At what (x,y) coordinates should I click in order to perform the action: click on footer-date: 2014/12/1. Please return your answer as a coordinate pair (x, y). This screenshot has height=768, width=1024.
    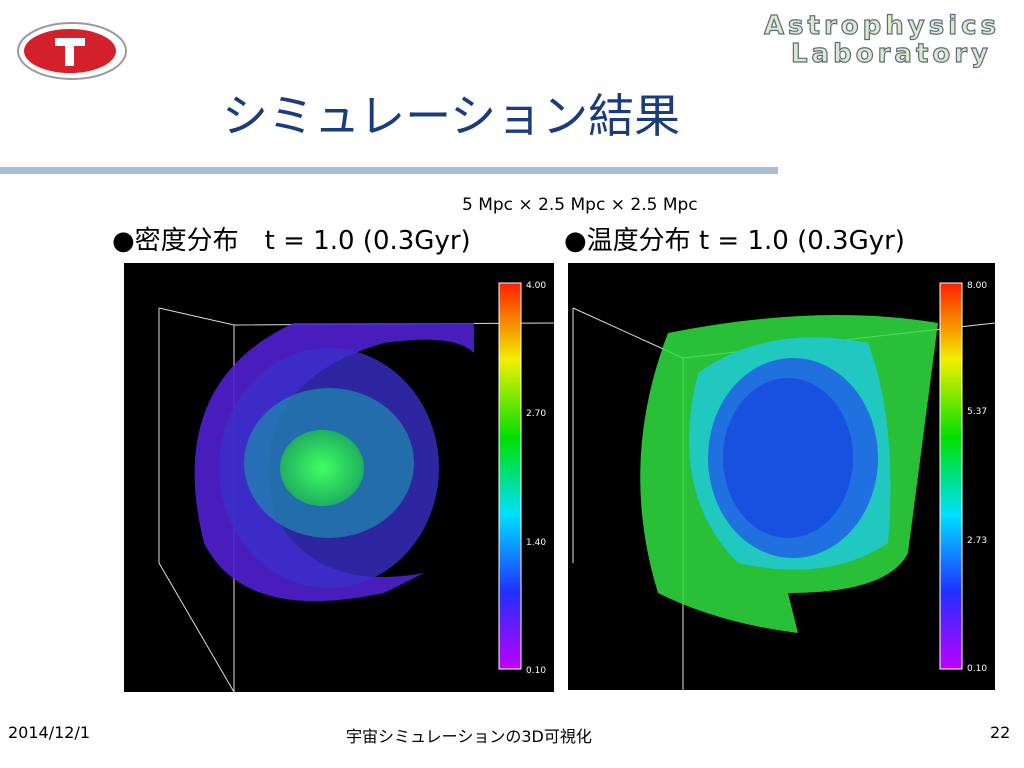
    Looking at the image, I should click on (49, 732).